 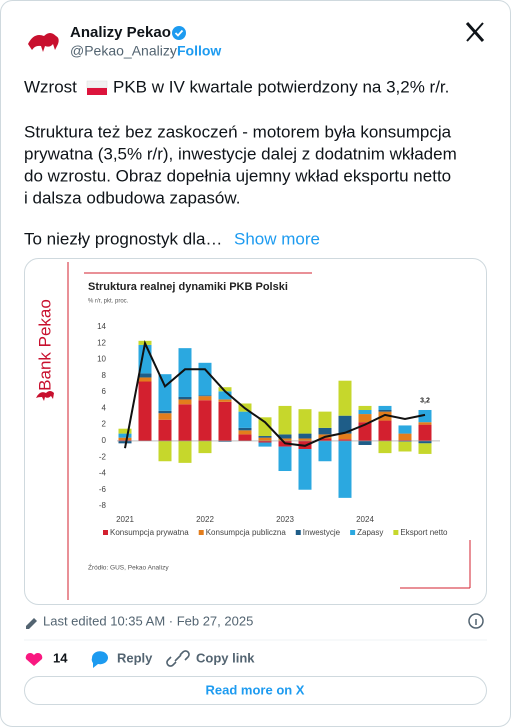 I want to click on read-more-button, so click(x=255, y=690).